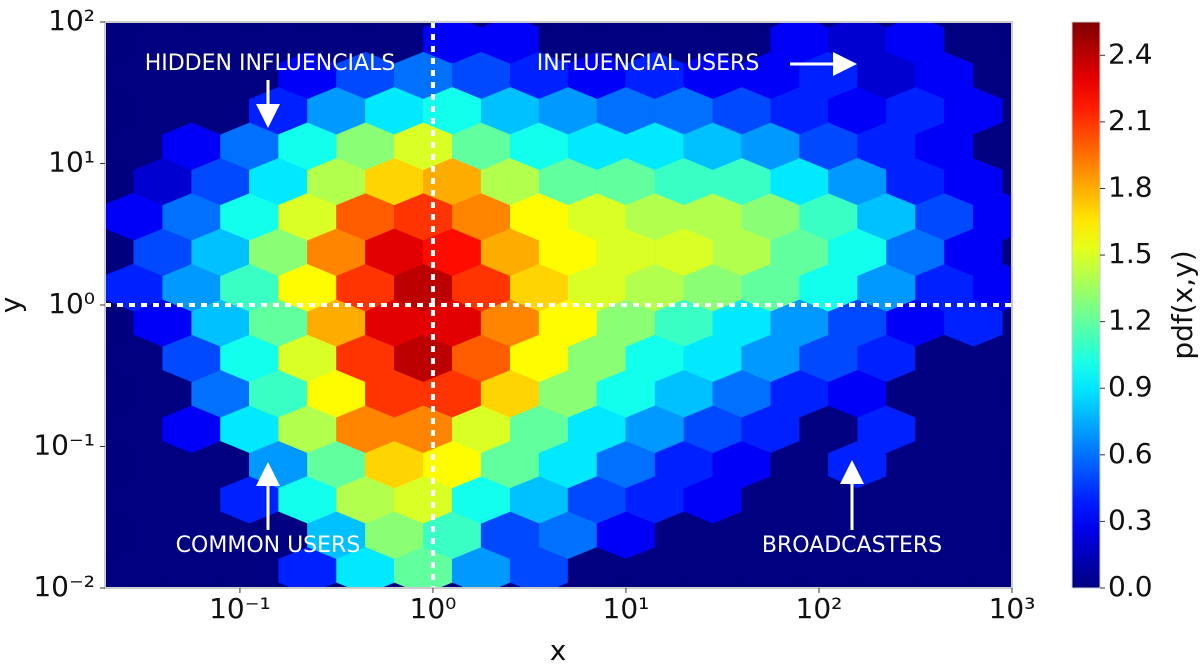  What do you see at coordinates (71, 20) in the screenshot?
I see `y-tick-label: 10²` at bounding box center [71, 20].